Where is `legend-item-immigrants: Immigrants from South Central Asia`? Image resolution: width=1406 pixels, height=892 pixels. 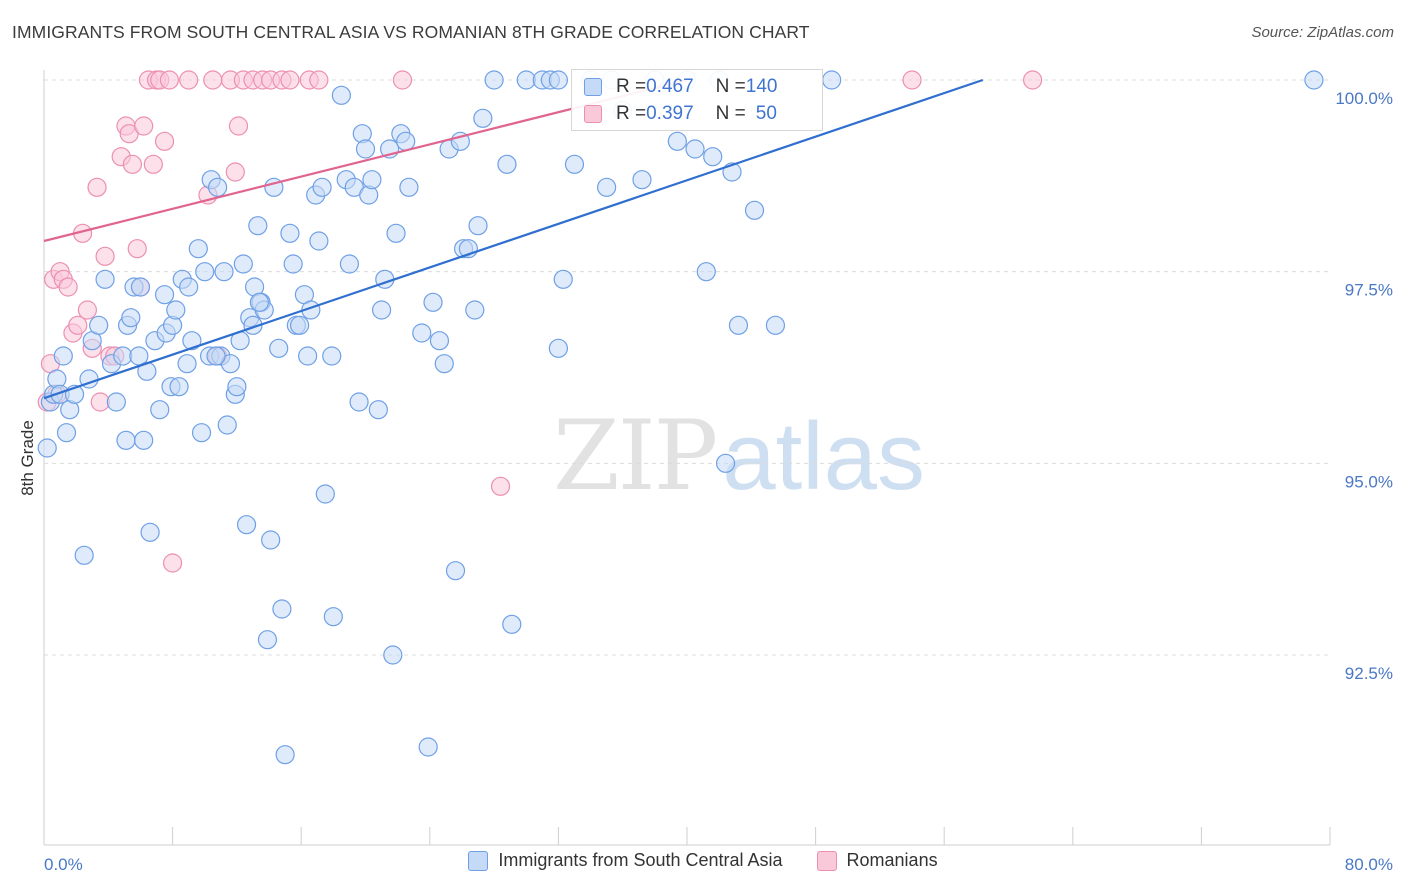
legend-item-immigrants: Immigrants from South Central Asia is located at coordinates (625, 860).